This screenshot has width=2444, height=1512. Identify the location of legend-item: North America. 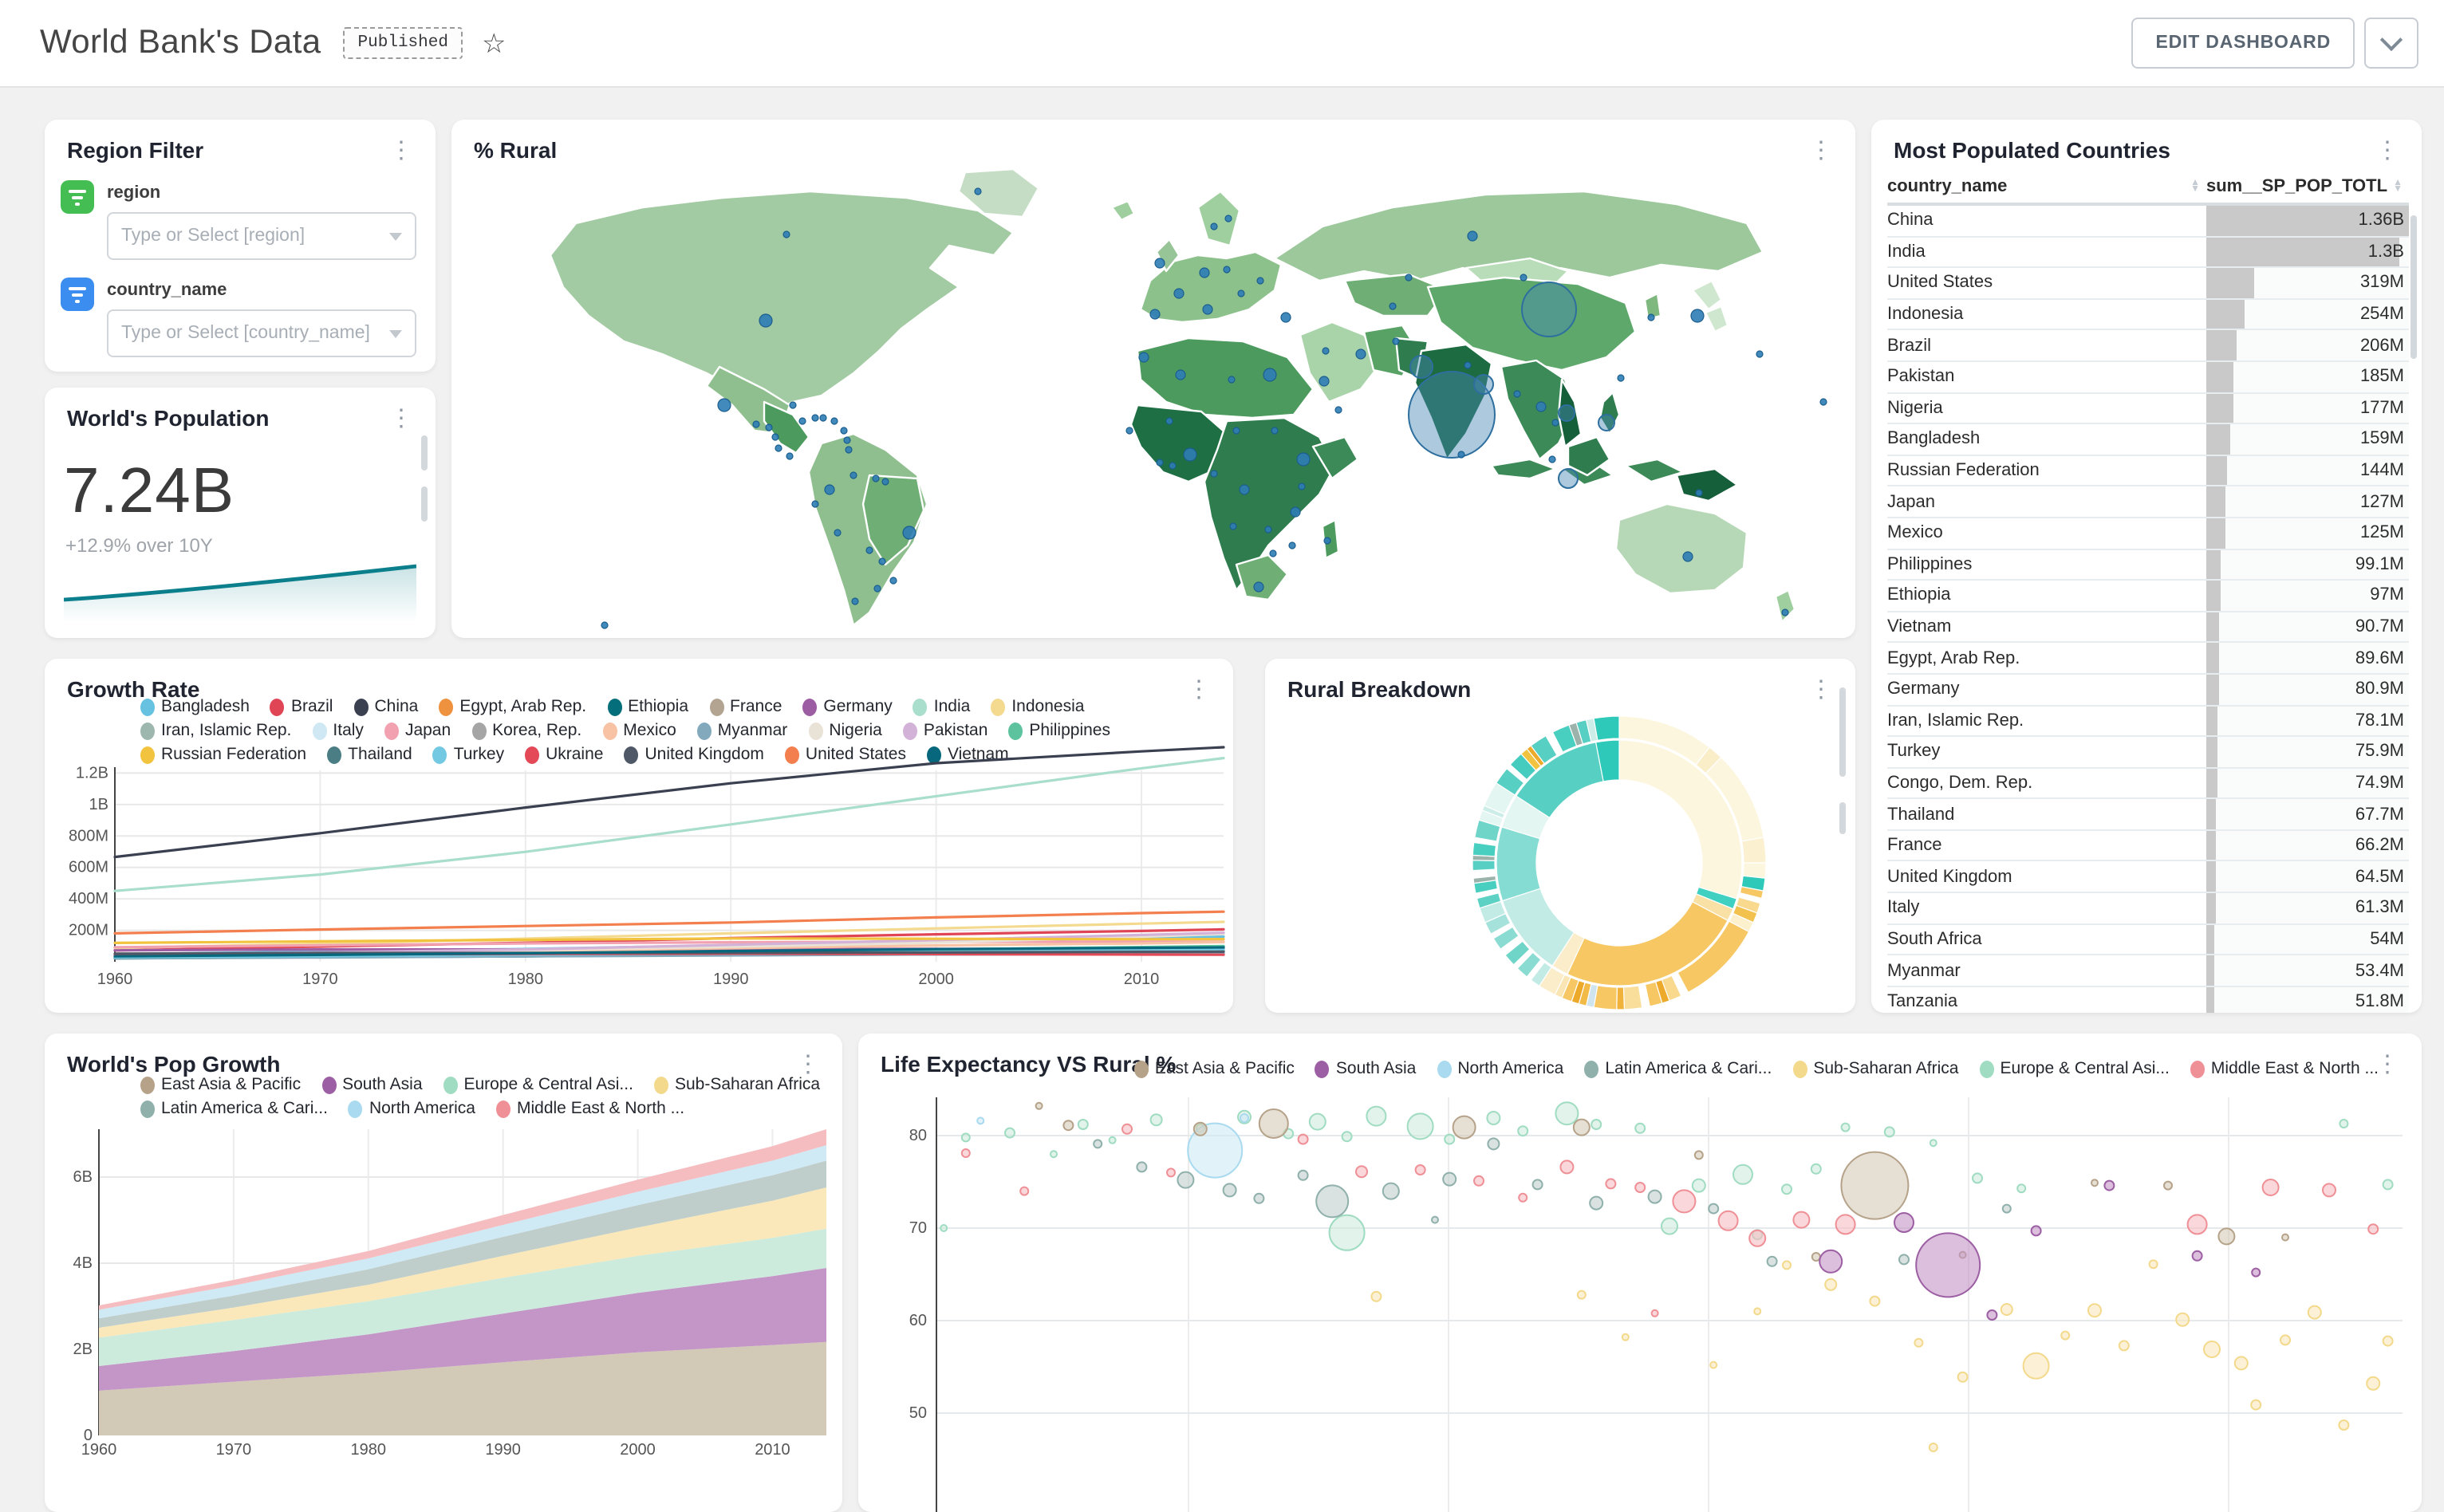
(1500, 1068).